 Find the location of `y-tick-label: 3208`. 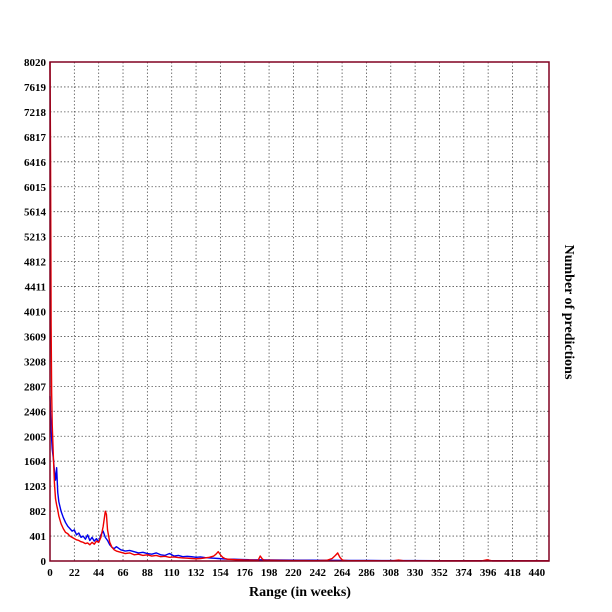

y-tick-label: 3208 is located at coordinates (35, 362).